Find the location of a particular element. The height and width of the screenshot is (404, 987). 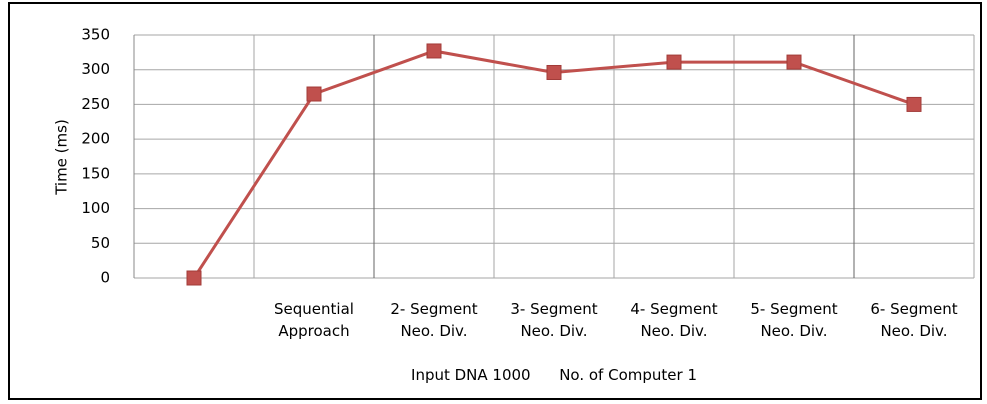

x-tick-label: 4- Segment Neo. Div. is located at coordinates (674, 320).